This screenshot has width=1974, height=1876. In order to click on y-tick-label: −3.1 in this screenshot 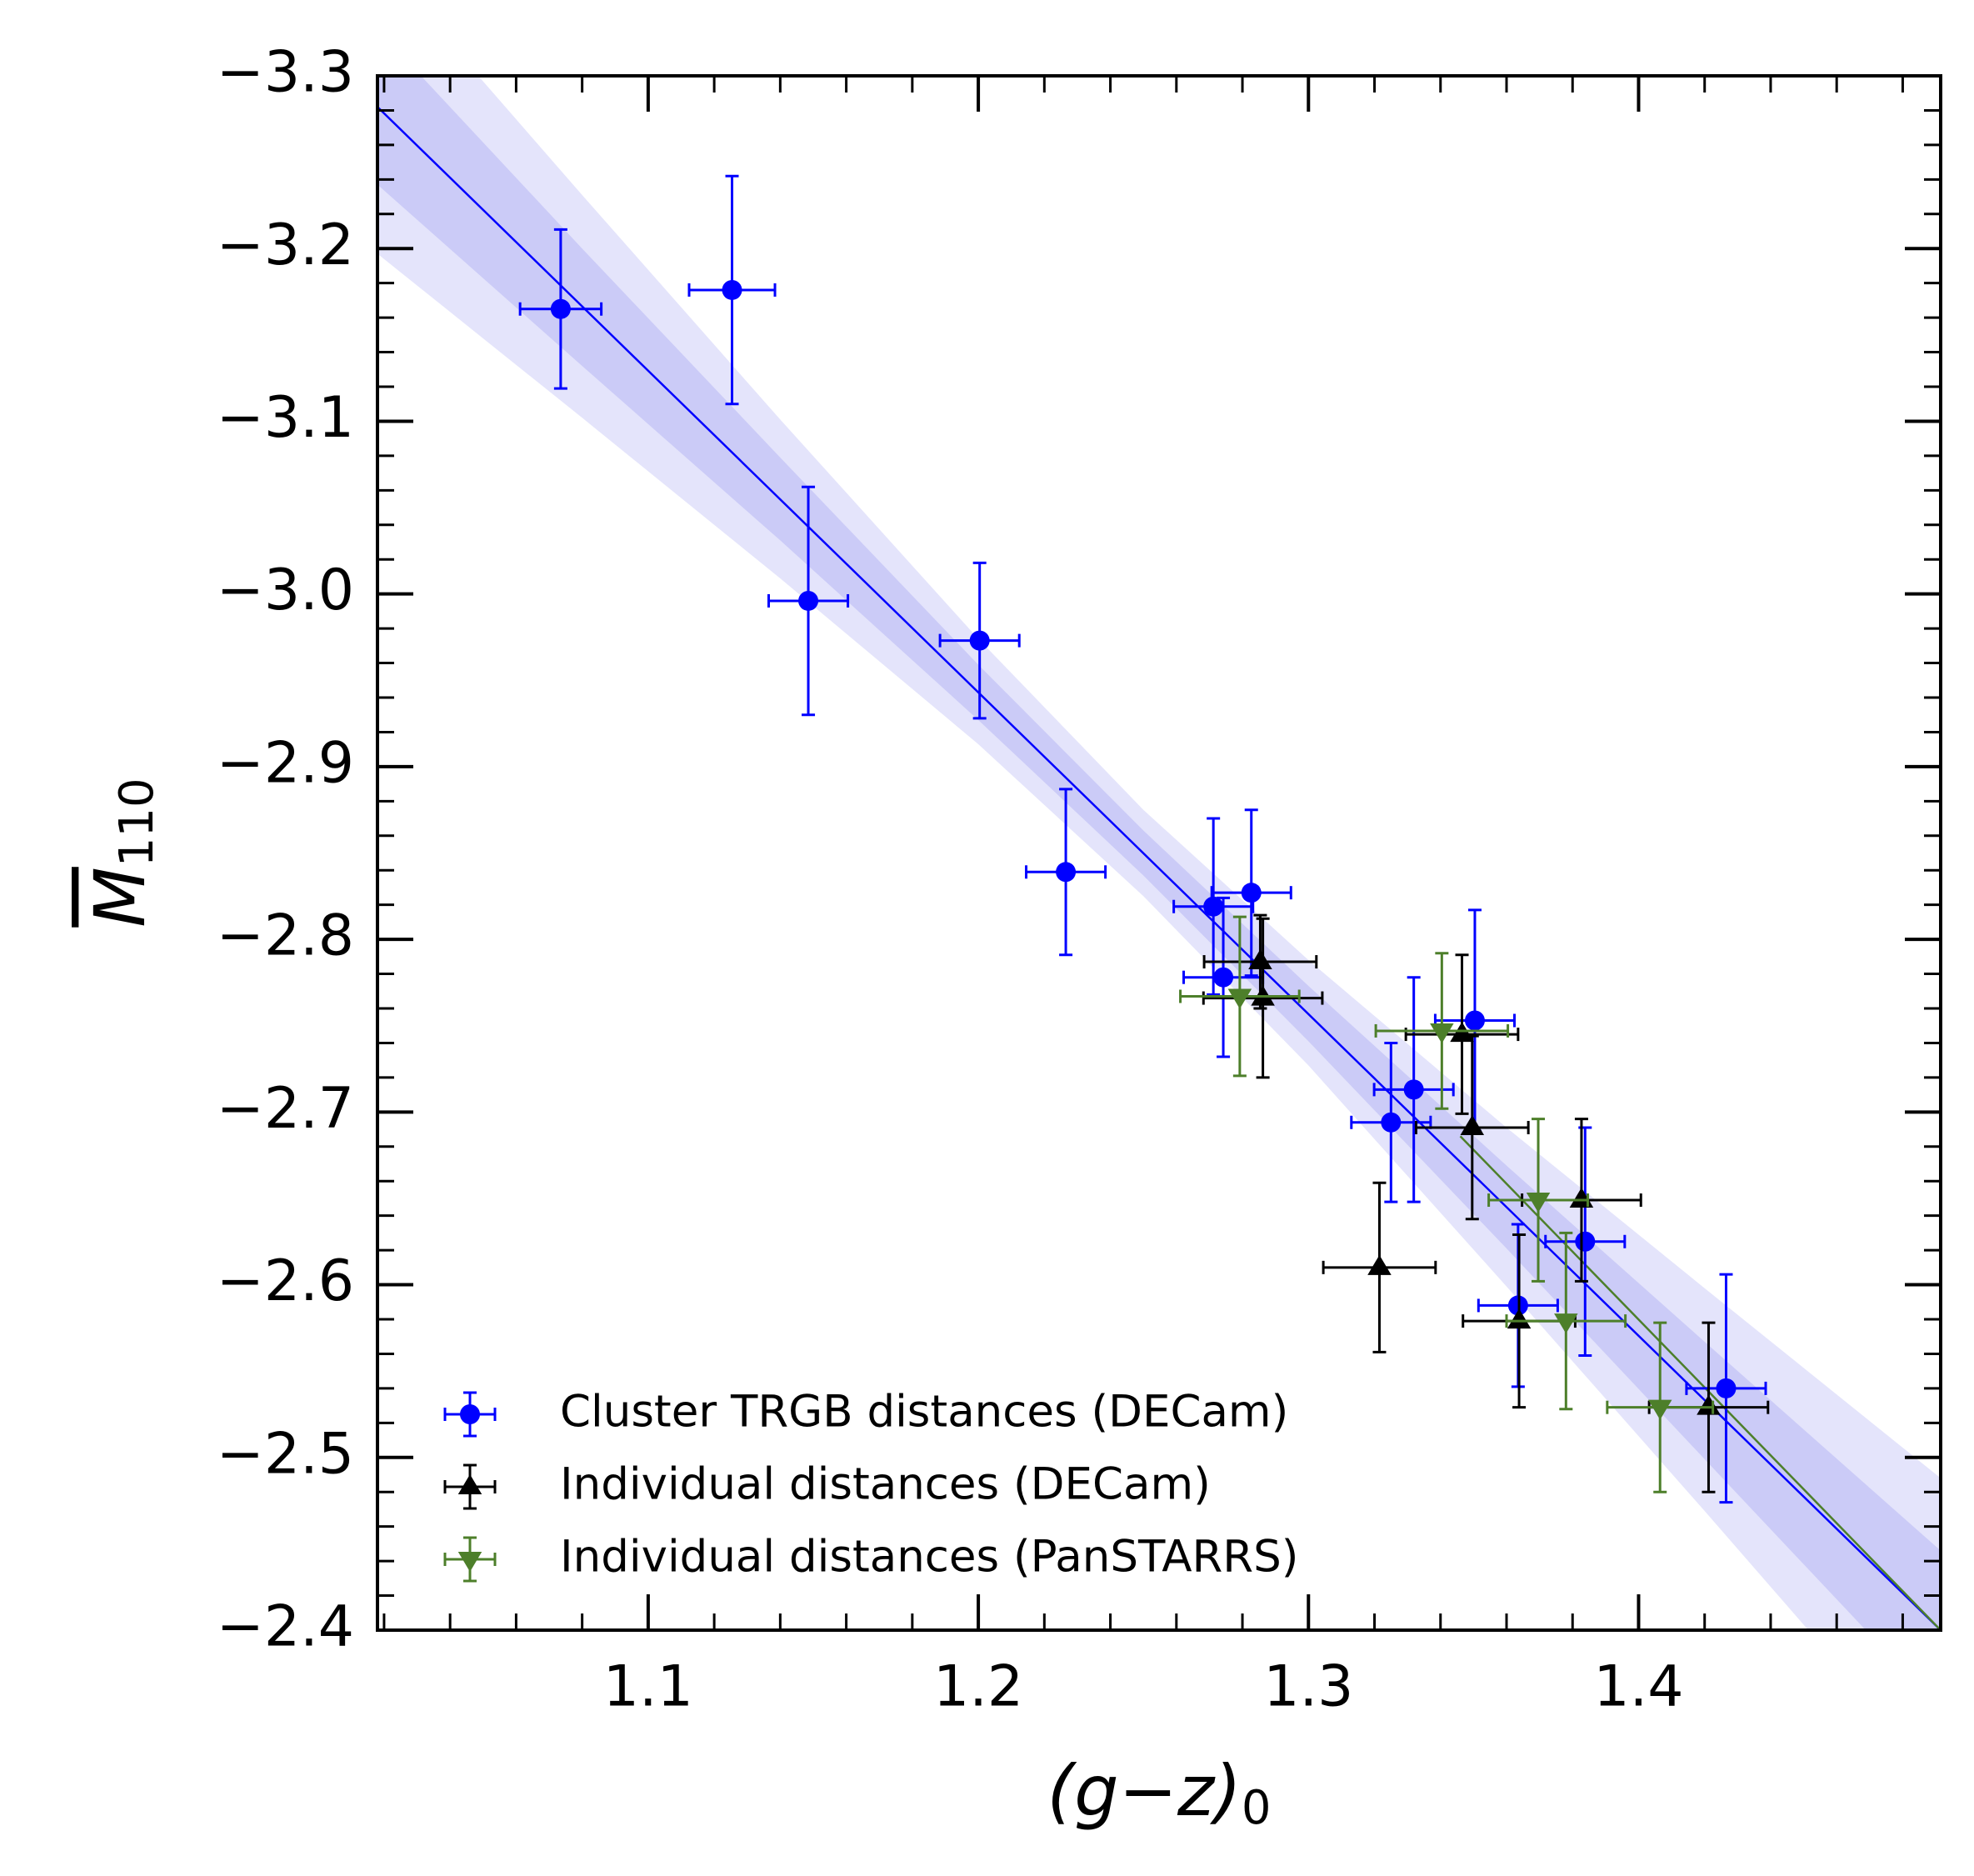, I will do `click(285, 418)`.